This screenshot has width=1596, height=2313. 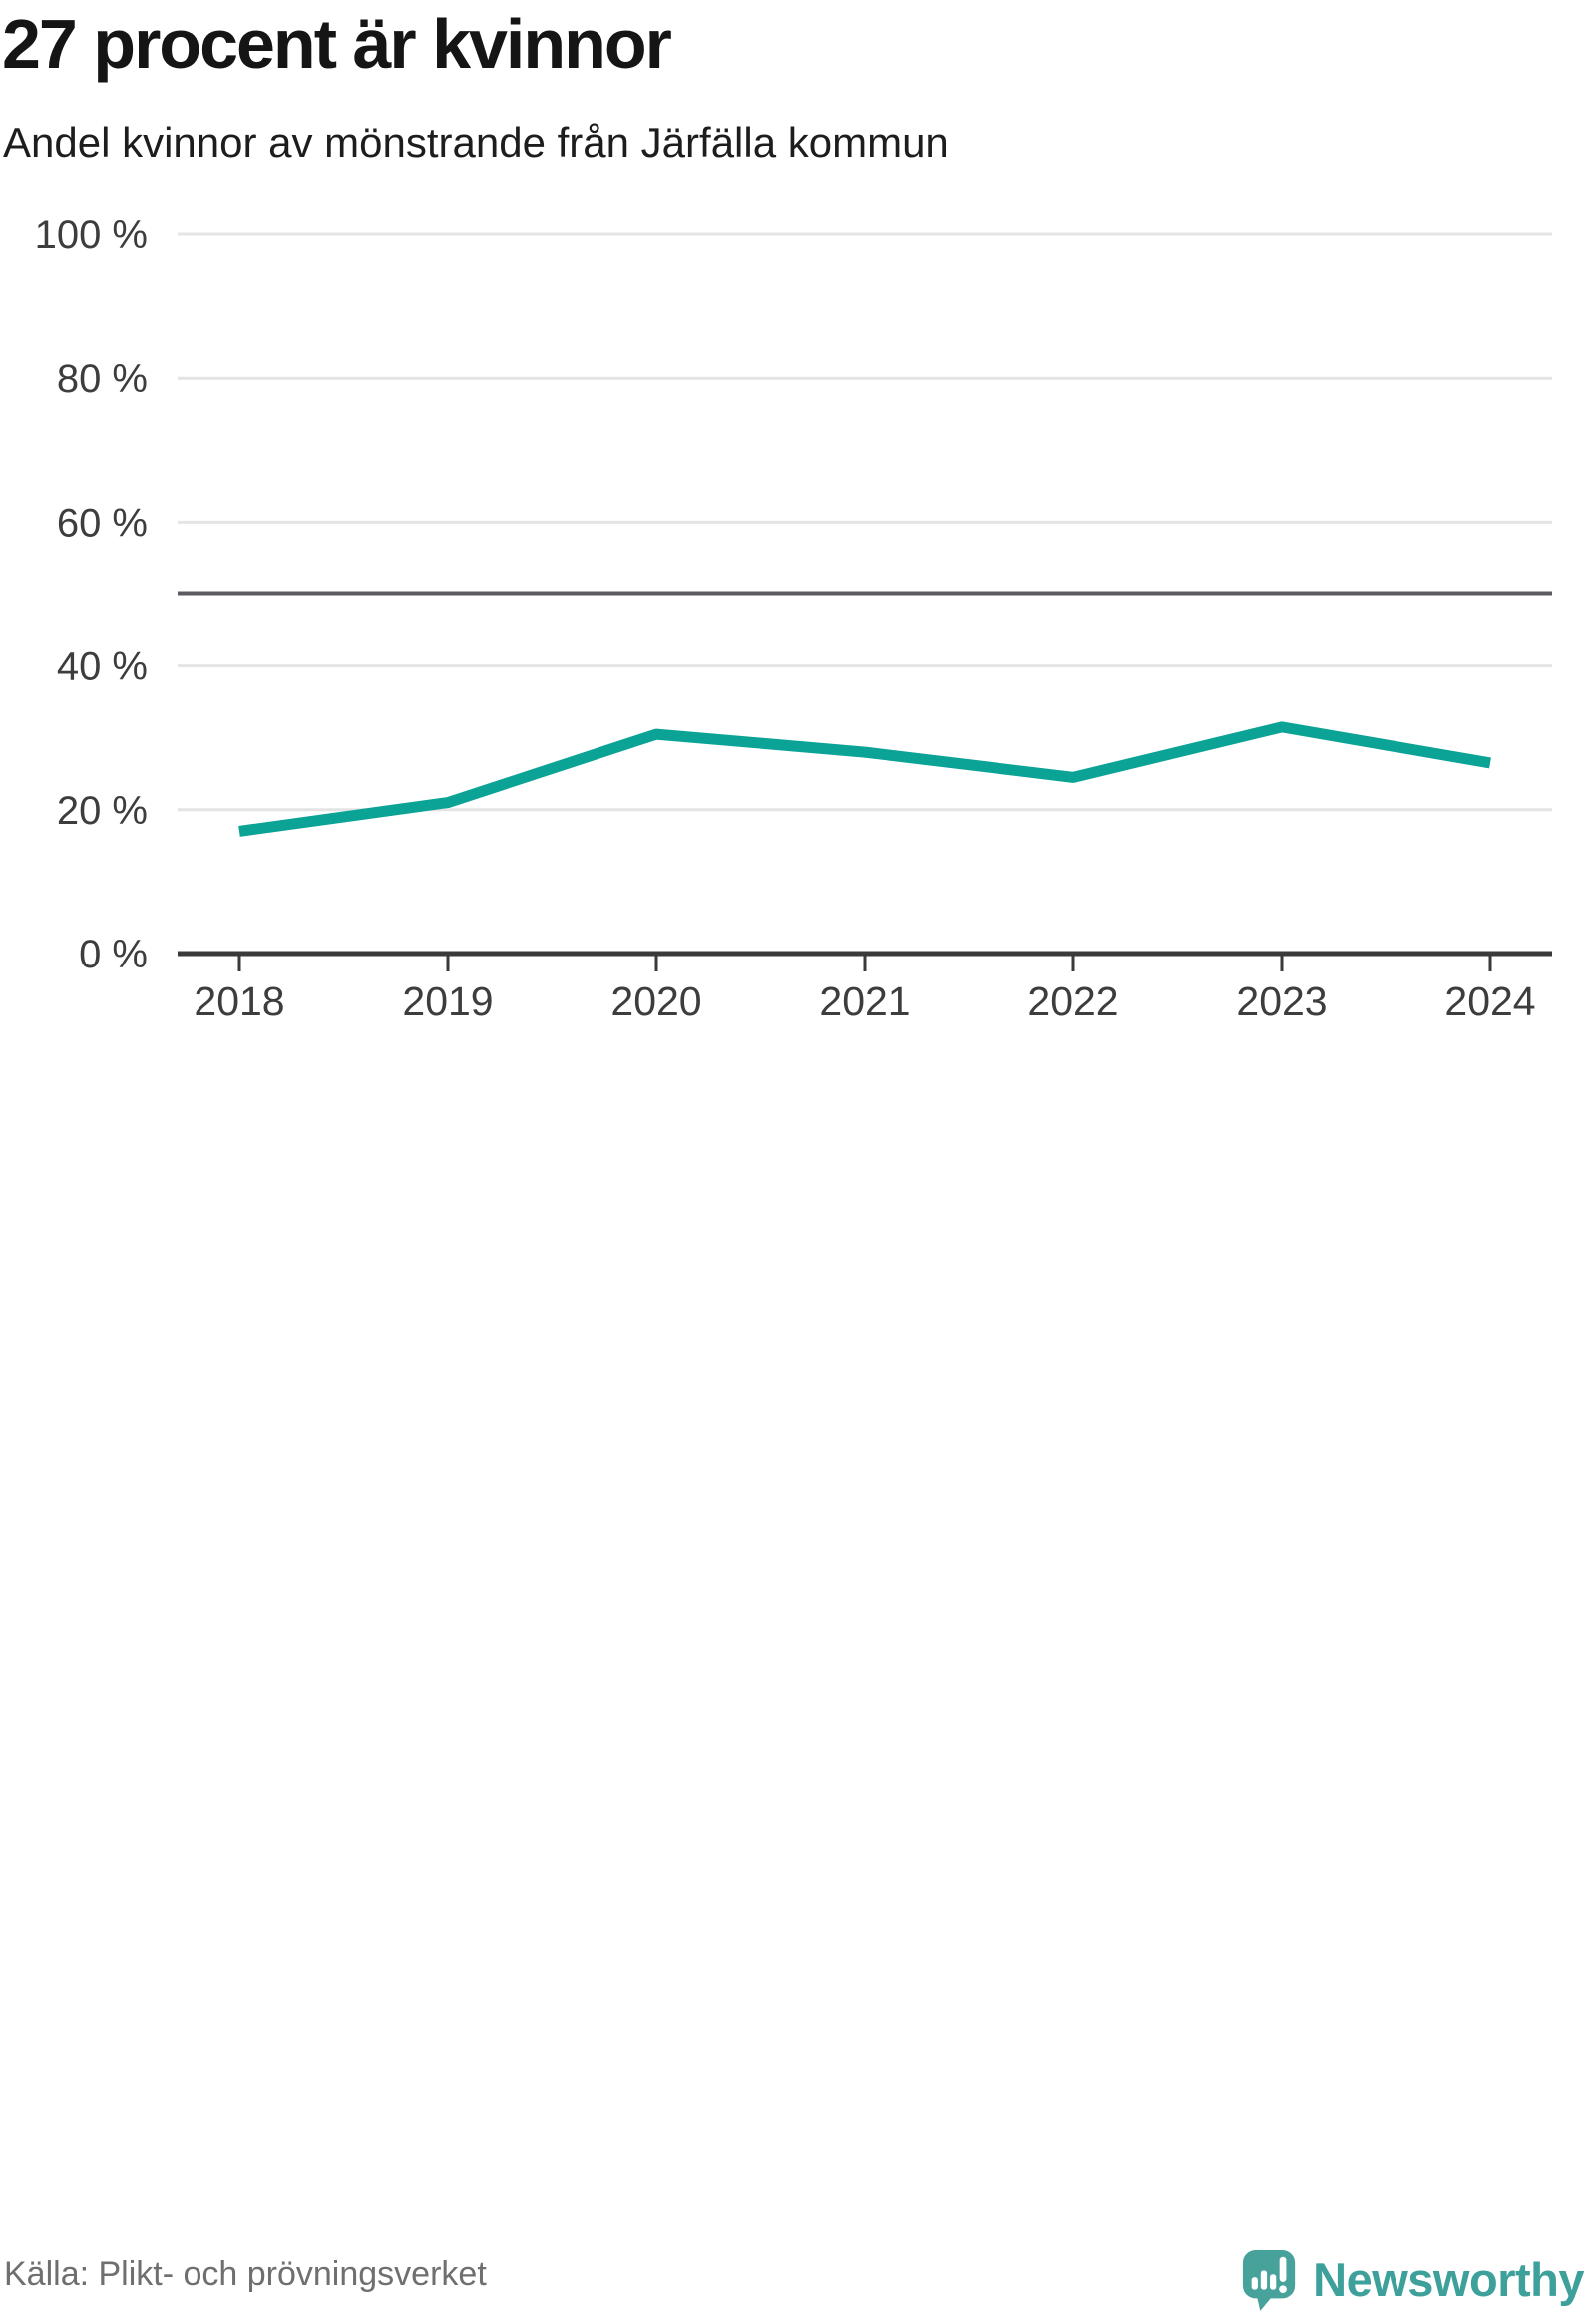 What do you see at coordinates (1281, 1001) in the screenshot?
I see `x-tick-label: 2023` at bounding box center [1281, 1001].